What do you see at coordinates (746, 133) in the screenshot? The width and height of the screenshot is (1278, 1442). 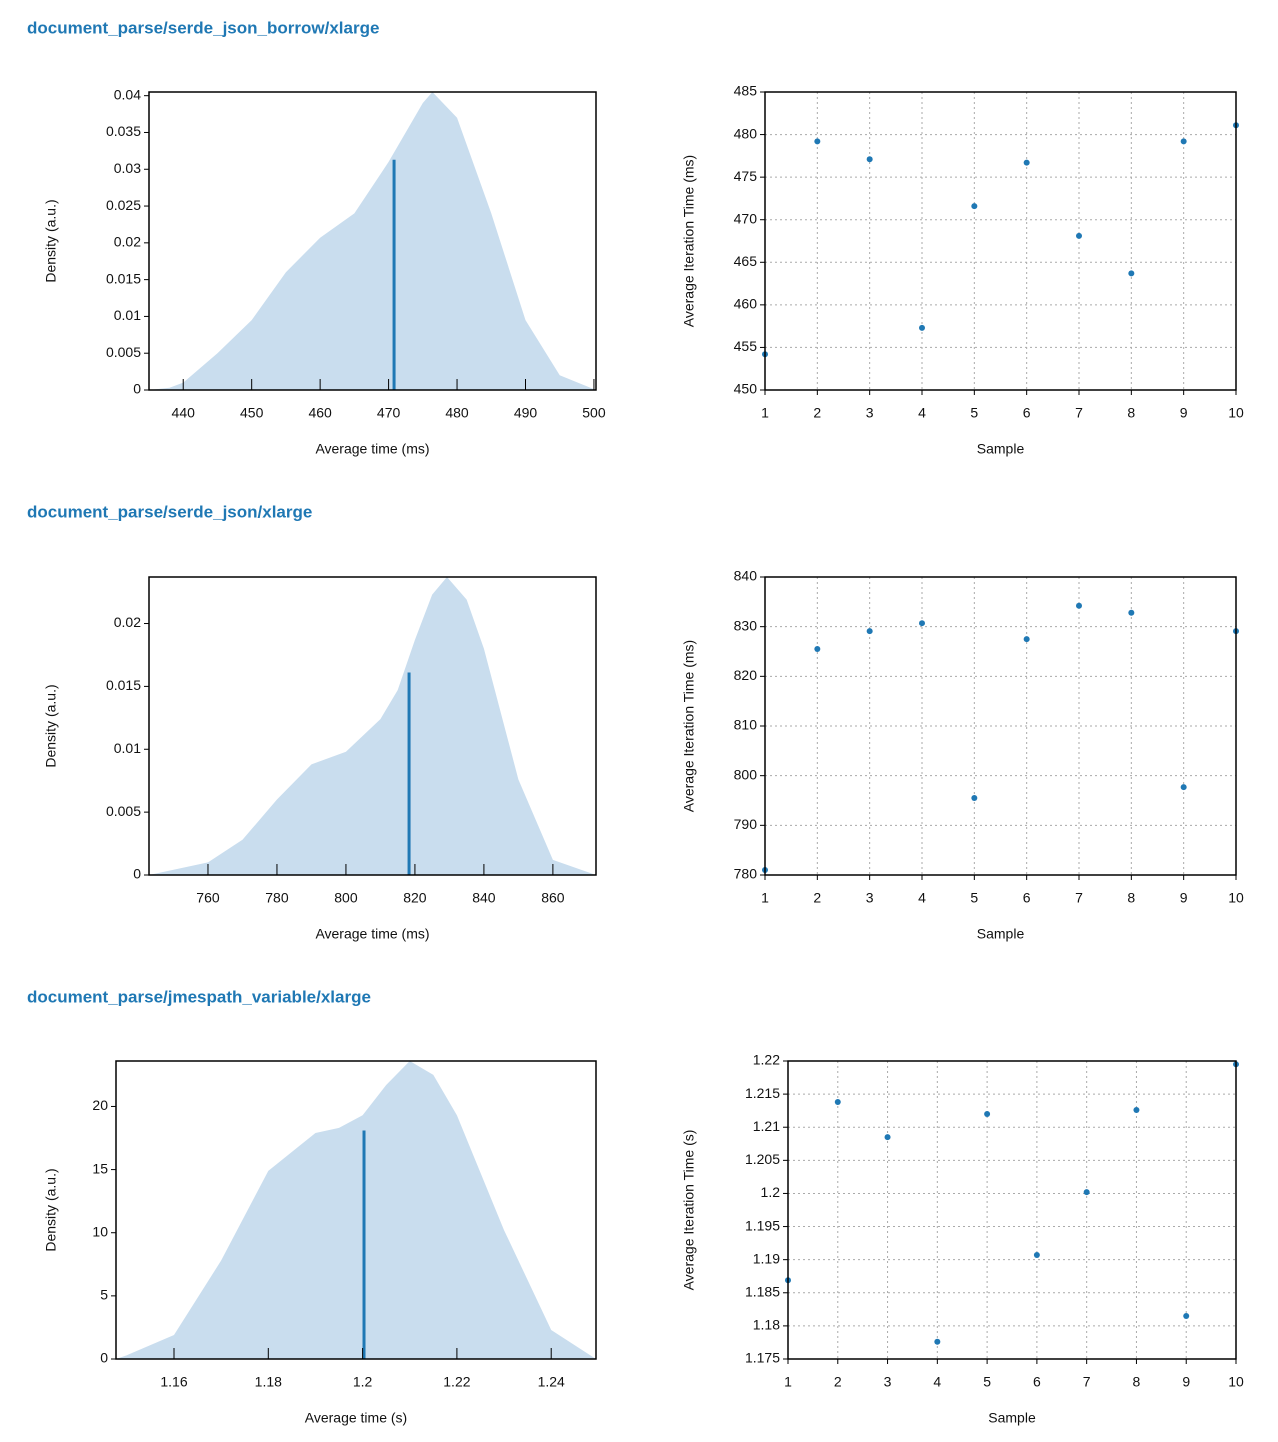 I see `y-tick-label: 480` at bounding box center [746, 133].